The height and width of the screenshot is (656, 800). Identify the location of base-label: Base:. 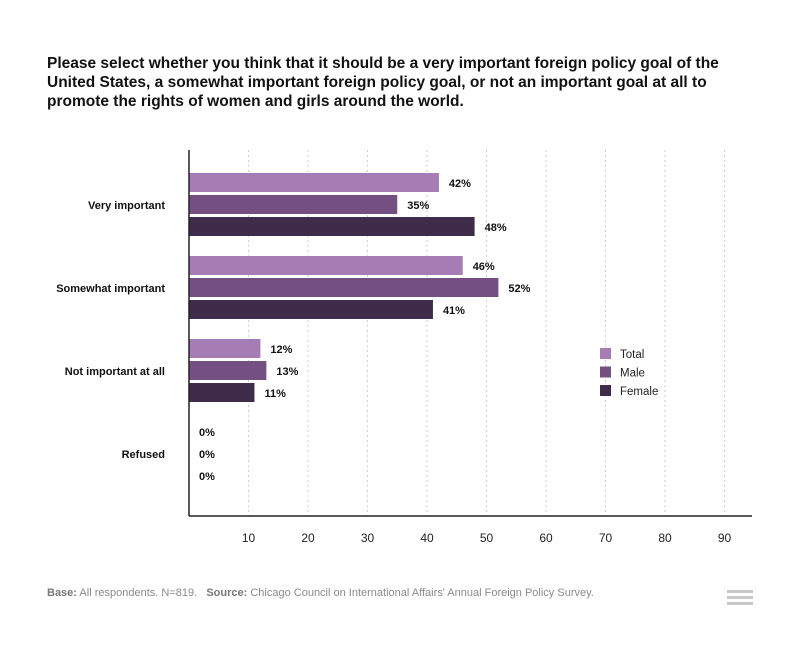
(62, 593).